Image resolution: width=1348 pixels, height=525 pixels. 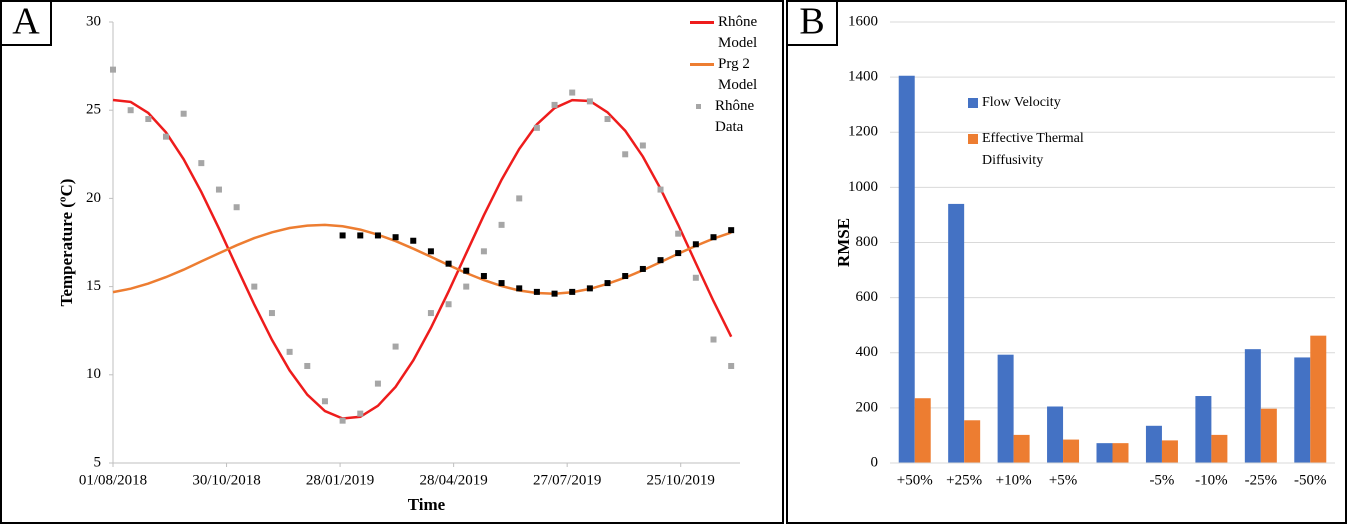 I want to click on y-tick-label: 200, so click(x=867, y=407).